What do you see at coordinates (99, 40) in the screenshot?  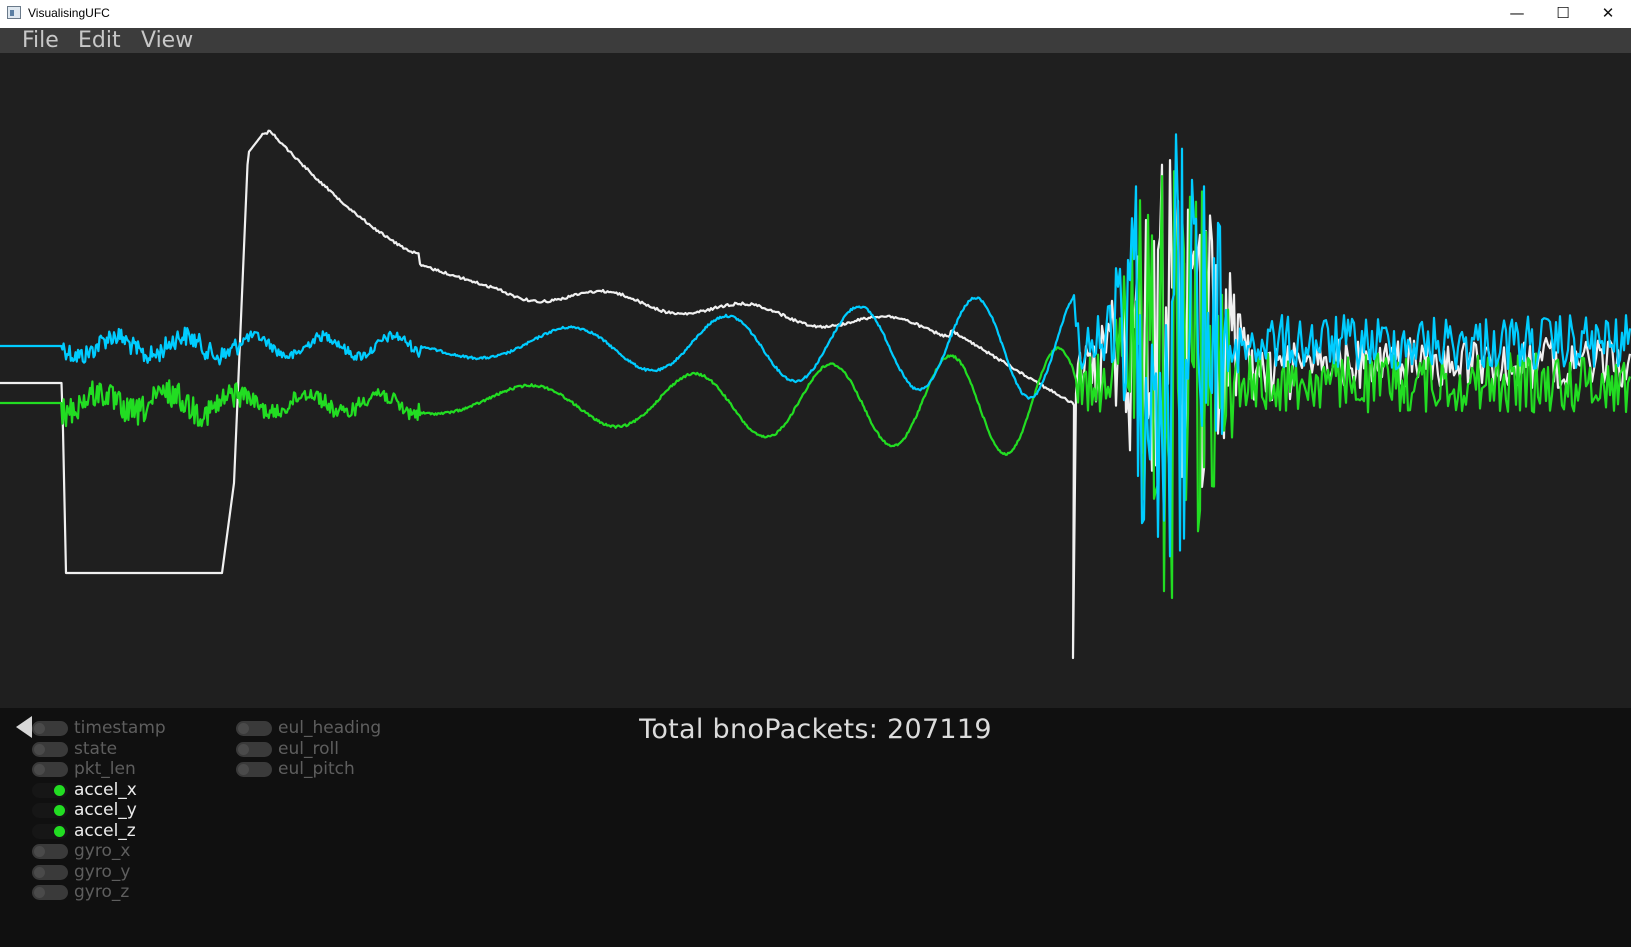 I see `menu-edit: Edit` at bounding box center [99, 40].